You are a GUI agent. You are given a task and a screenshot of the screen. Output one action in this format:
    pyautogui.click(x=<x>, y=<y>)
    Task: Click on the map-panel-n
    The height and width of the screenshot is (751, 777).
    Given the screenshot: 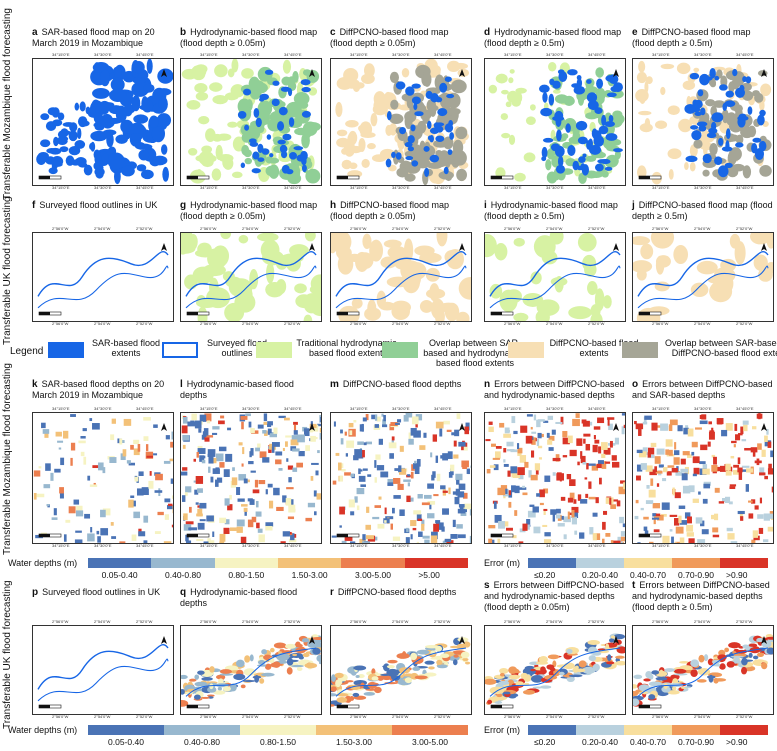 What is the action you would take?
    pyautogui.click(x=555, y=478)
    